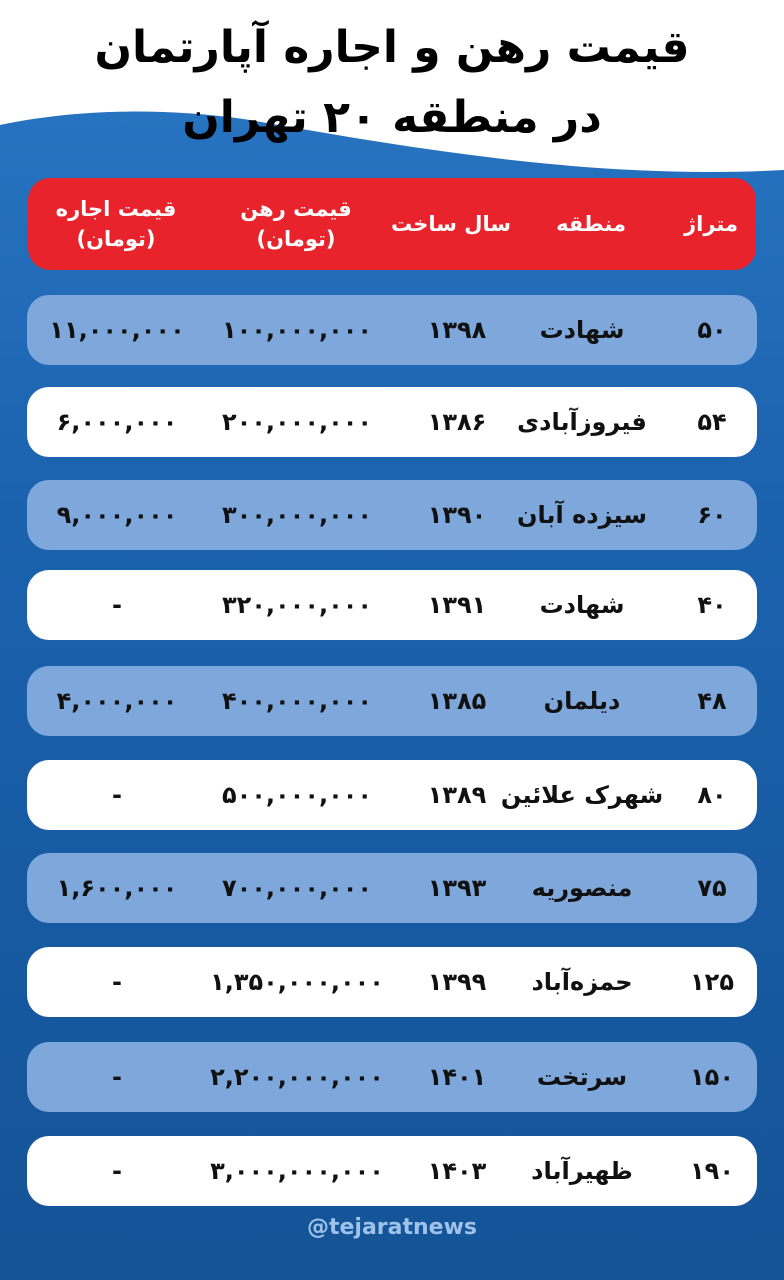 This screenshot has width=784, height=1280. What do you see at coordinates (117, 888) in the screenshot?
I see `cell-rent: ۱,۶۰۰,۰۰۰` at bounding box center [117, 888].